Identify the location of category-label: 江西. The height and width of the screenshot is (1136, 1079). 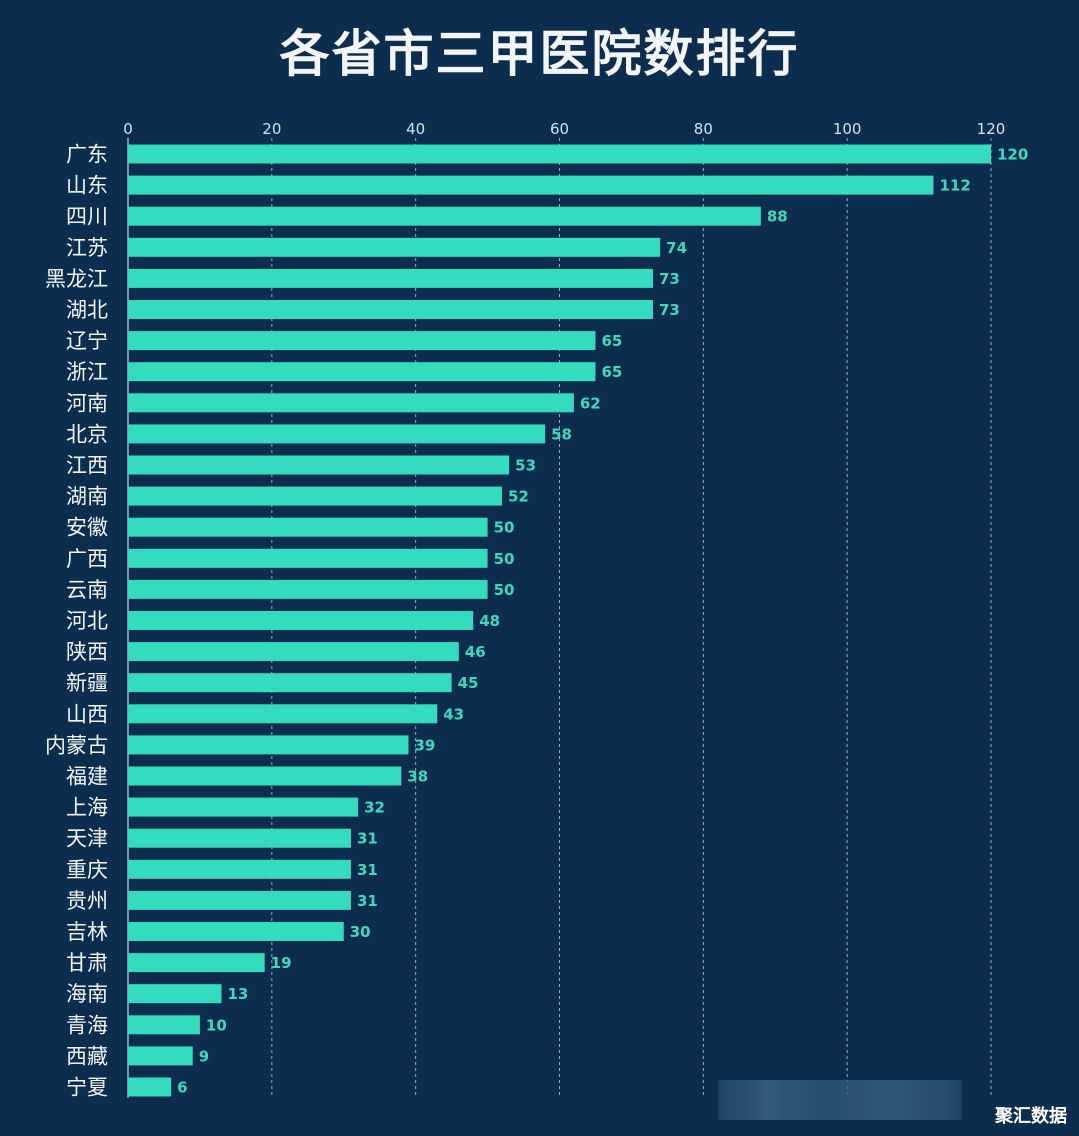
(87, 466).